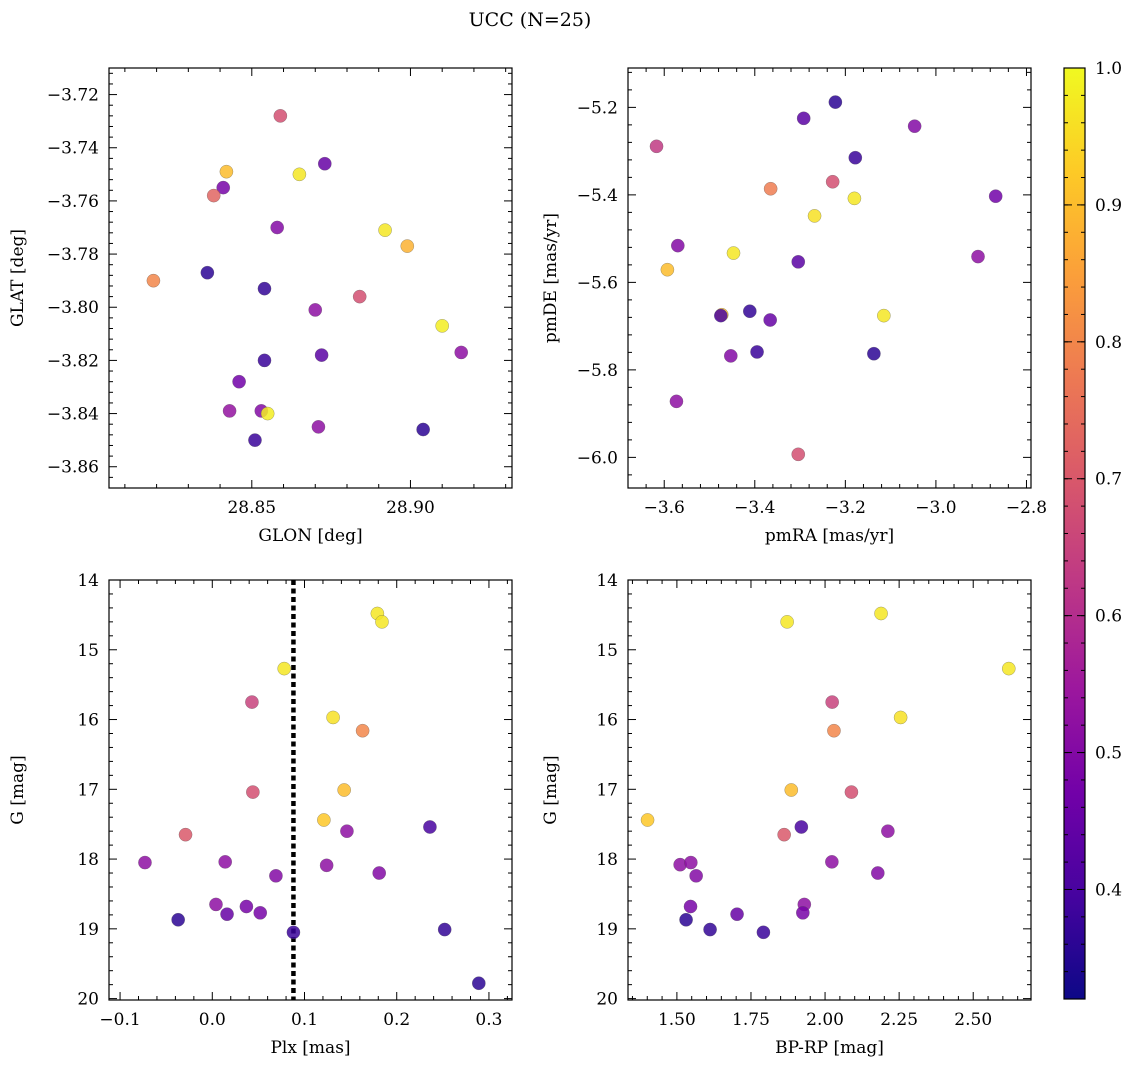 This screenshot has width=1136, height=1067. I want to click on x-tick-label: 2.25, so click(899, 1020).